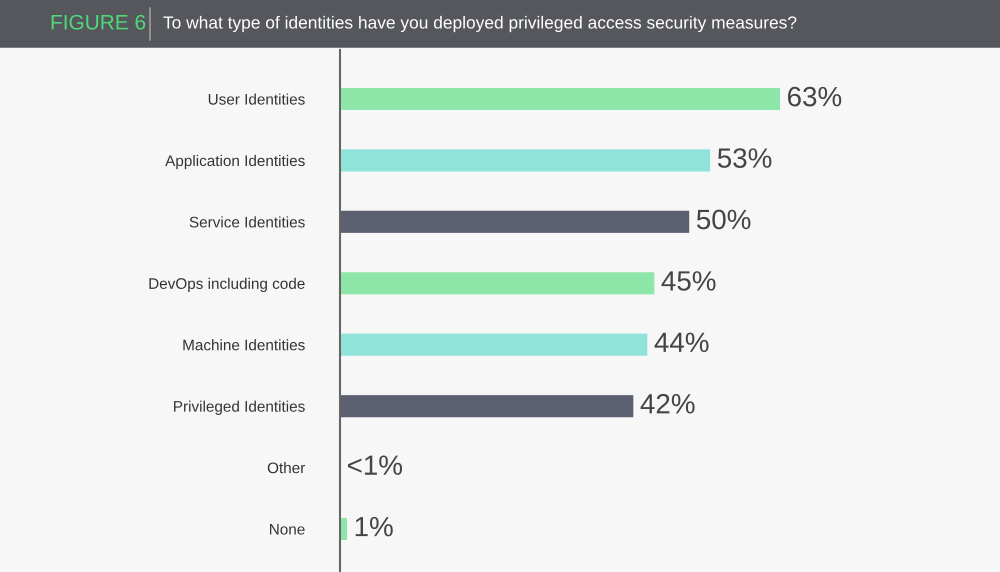 The width and height of the screenshot is (1000, 572). What do you see at coordinates (239, 407) in the screenshot?
I see `y-tick-label: Privileged Identities` at bounding box center [239, 407].